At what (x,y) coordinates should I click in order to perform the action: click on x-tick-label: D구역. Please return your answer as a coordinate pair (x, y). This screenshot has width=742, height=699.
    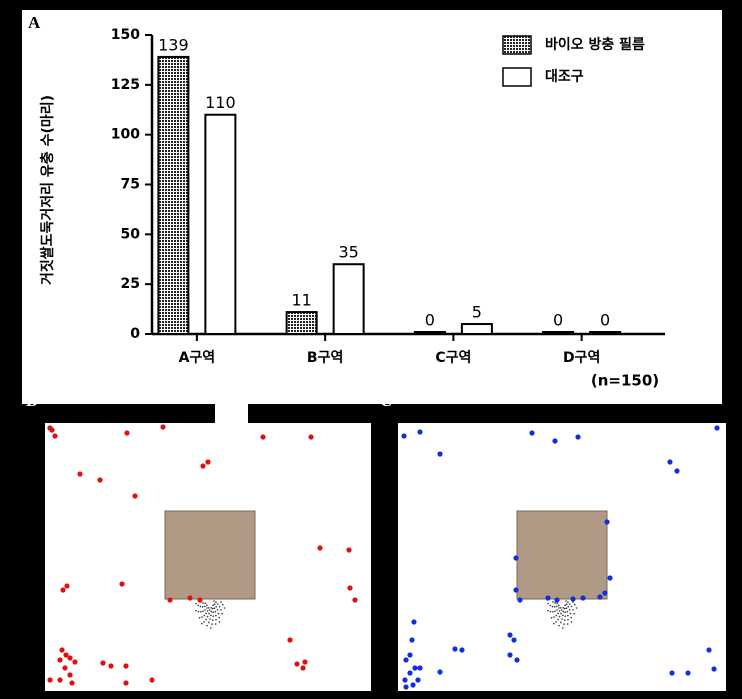
    Looking at the image, I should click on (581, 357).